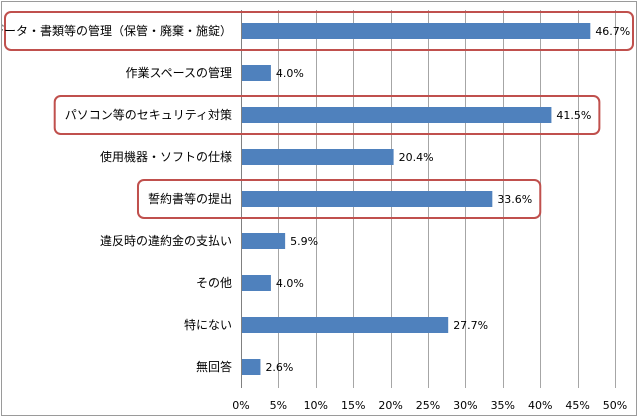  Describe the element at coordinates (470, 325) in the screenshot. I see `value-label: 27.7%` at that location.